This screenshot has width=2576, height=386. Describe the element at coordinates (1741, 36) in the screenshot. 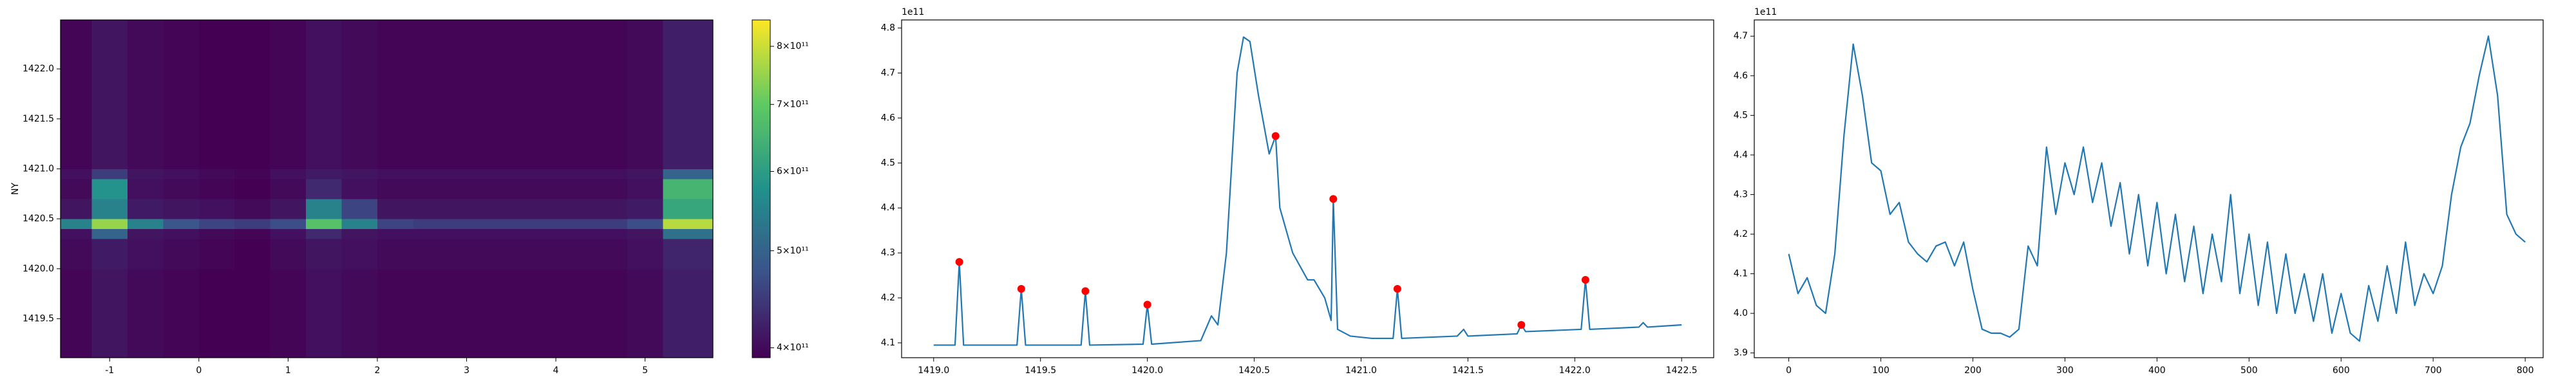

I see `y-tick-label: 4.7` at that location.